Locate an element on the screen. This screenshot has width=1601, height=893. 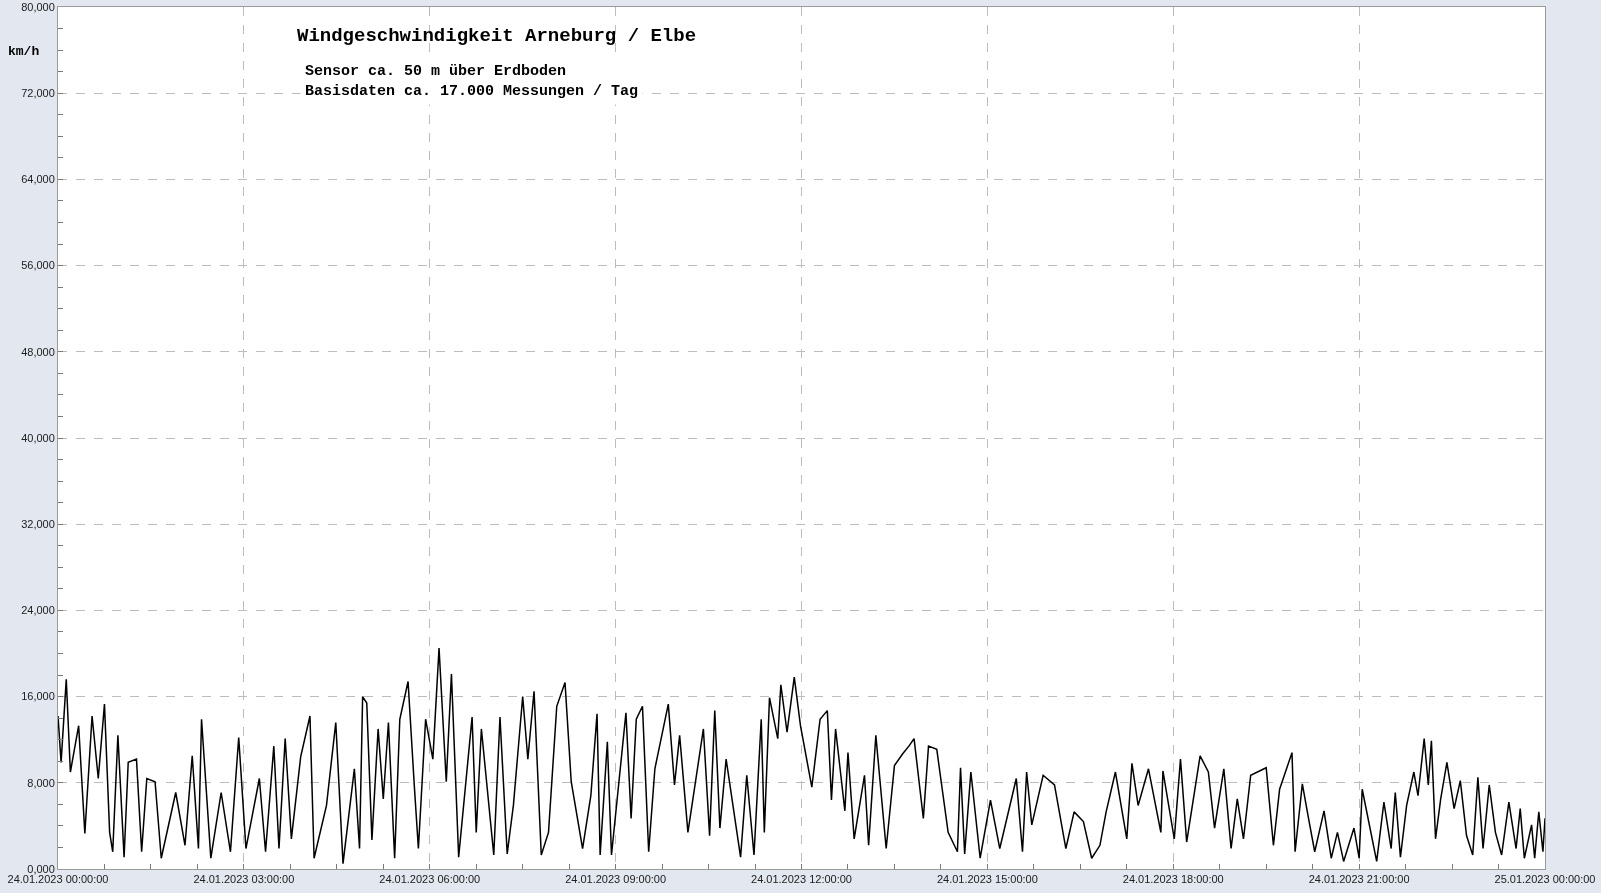
text: Sensor ca. 50 m über Erdboden Basisdaten ca. 17.000 Messungen / Tag is located at coordinates (472, 81).